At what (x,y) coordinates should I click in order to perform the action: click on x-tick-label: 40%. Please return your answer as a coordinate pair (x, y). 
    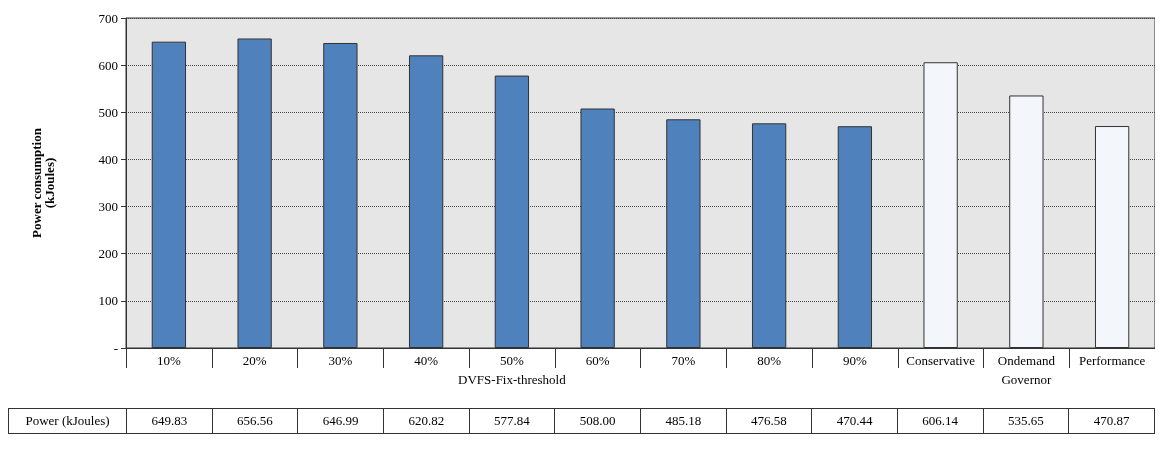
    Looking at the image, I should click on (426, 360).